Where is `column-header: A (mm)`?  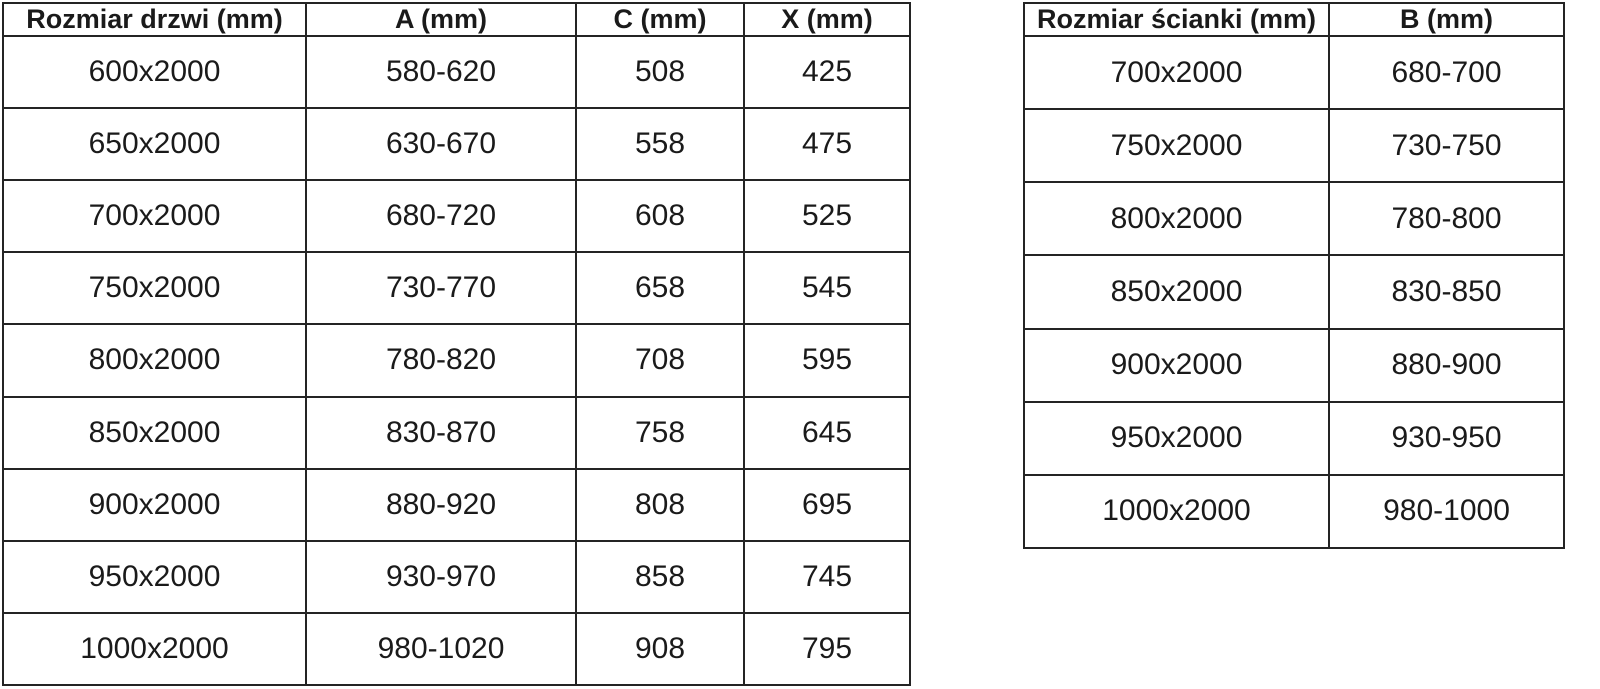
column-header: A (mm) is located at coordinates (441, 19).